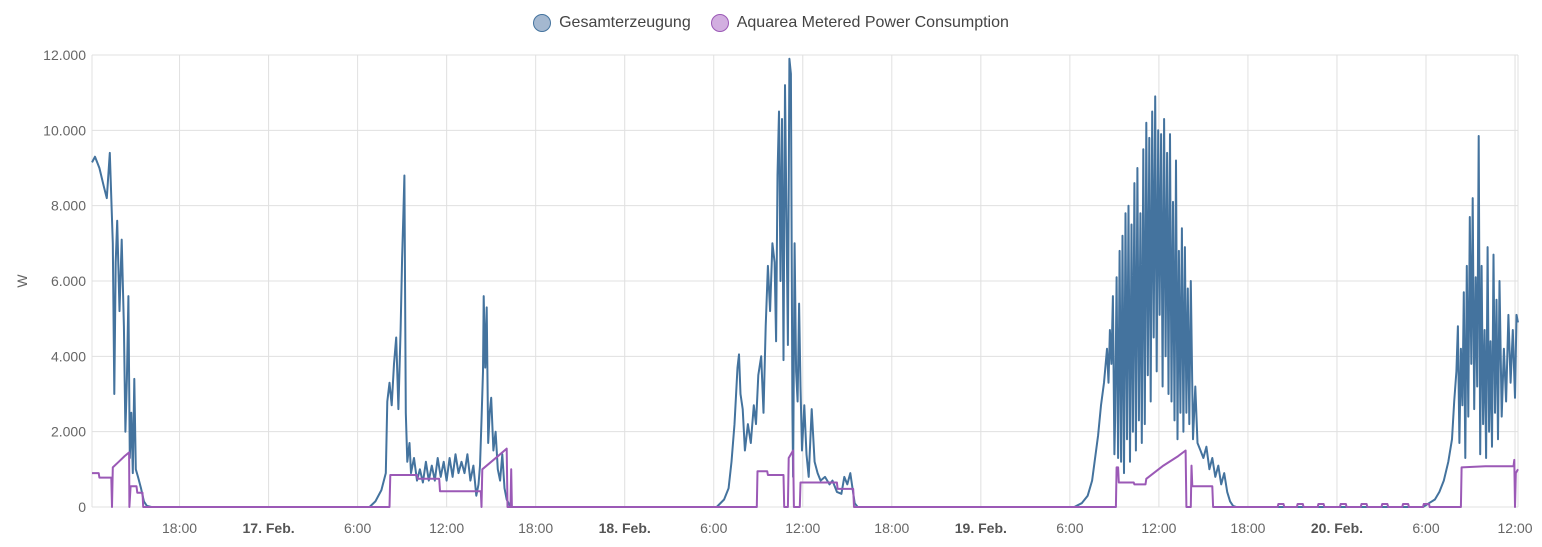  Describe the element at coordinates (64, 130) in the screenshot. I see `y-tick-label: 10.000` at that location.